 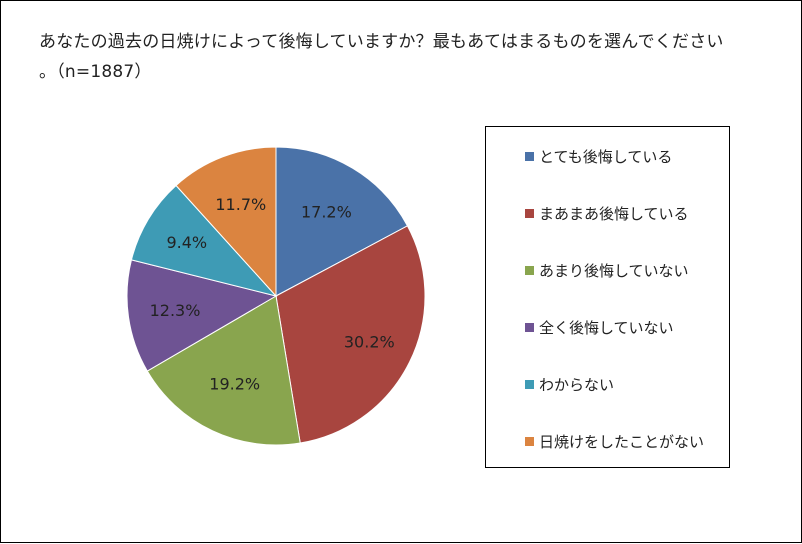 What do you see at coordinates (614, 270) in the screenshot?
I see `legend-label: あまり後悔していない` at bounding box center [614, 270].